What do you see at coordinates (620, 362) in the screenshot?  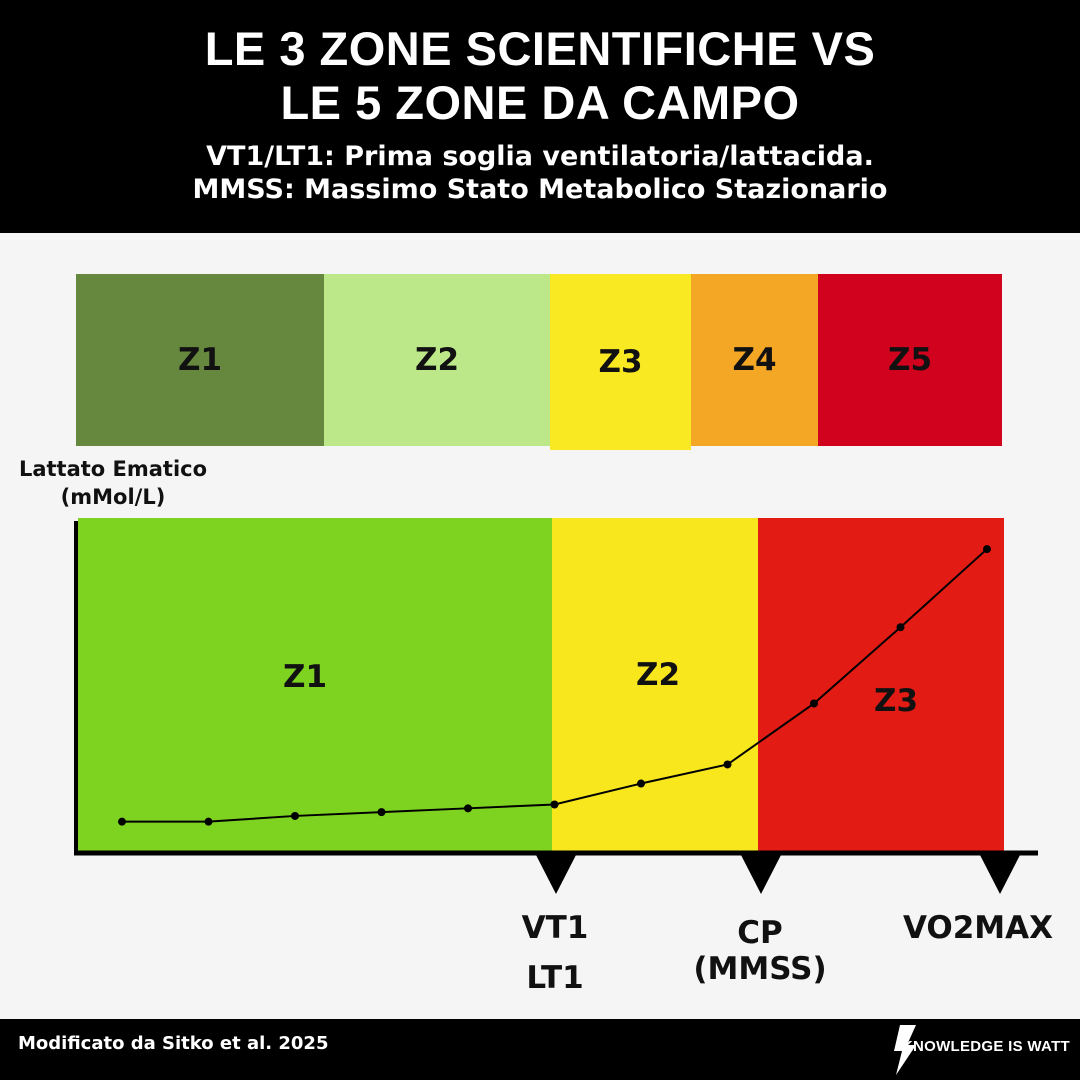 I see `field-zone-z3: Z3` at bounding box center [620, 362].